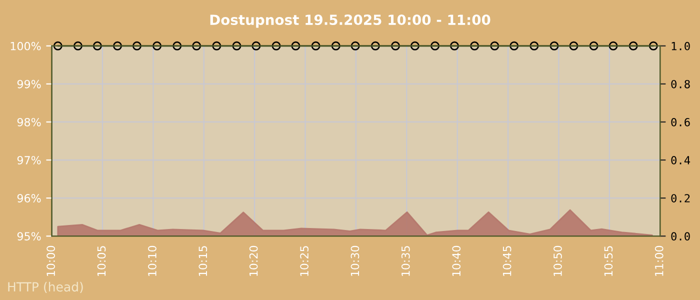 The height and width of the screenshot is (300, 700). I want to click on x-tick-label: 11:00, so click(659, 261).